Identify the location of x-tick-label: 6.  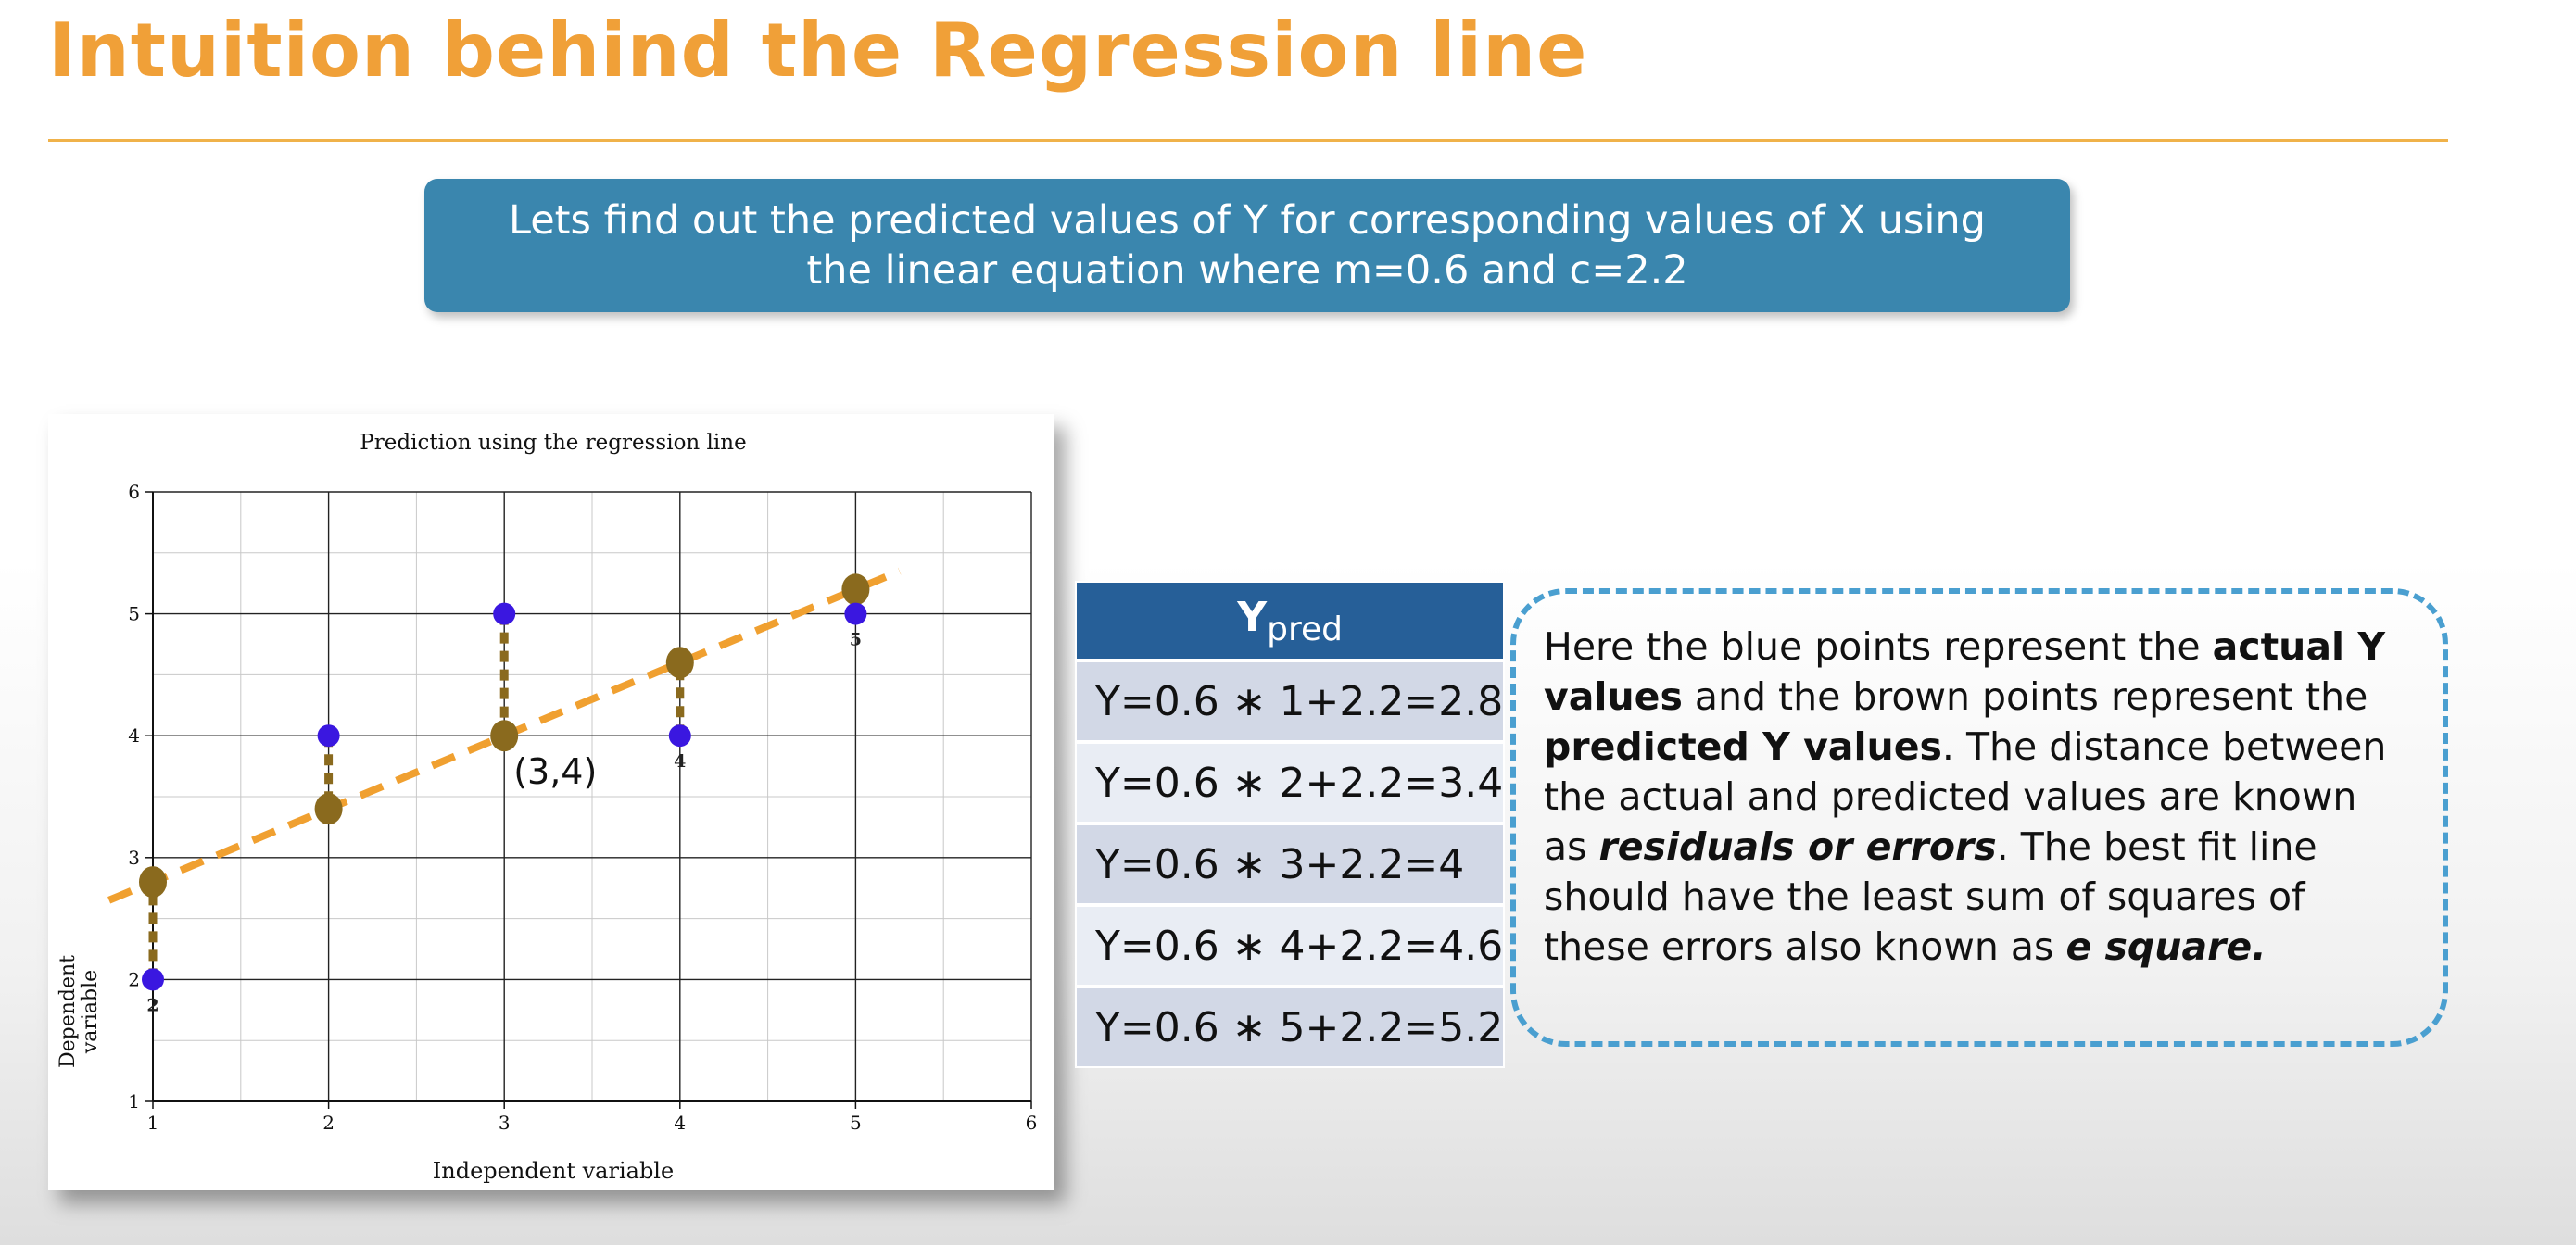
(1032, 1123).